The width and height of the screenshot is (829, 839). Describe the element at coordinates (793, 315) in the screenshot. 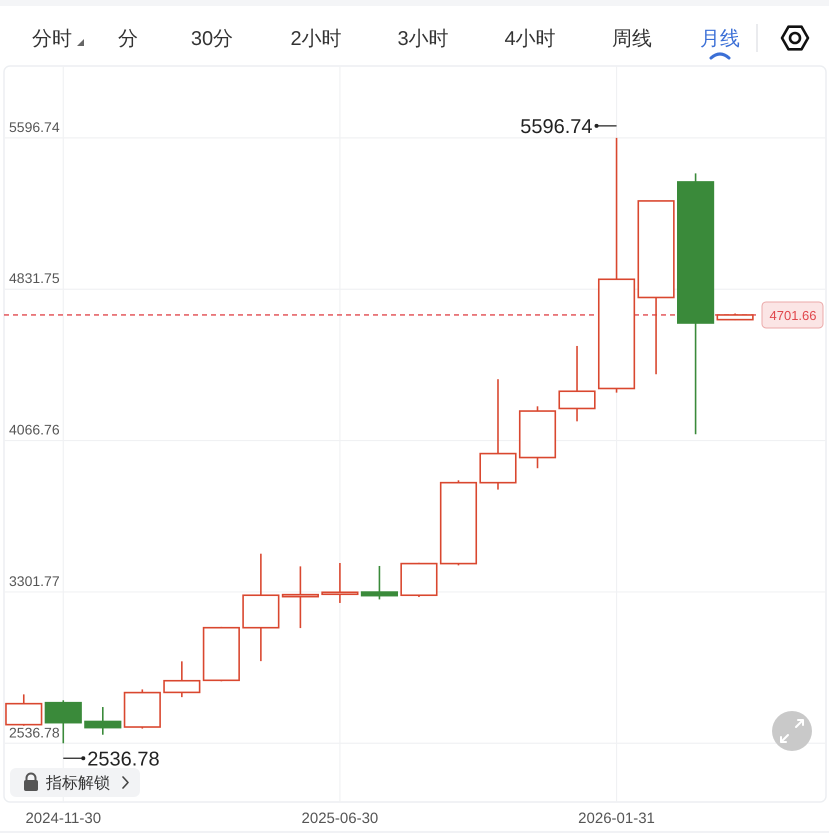

I see `ref-line-label: 4701.66` at that location.